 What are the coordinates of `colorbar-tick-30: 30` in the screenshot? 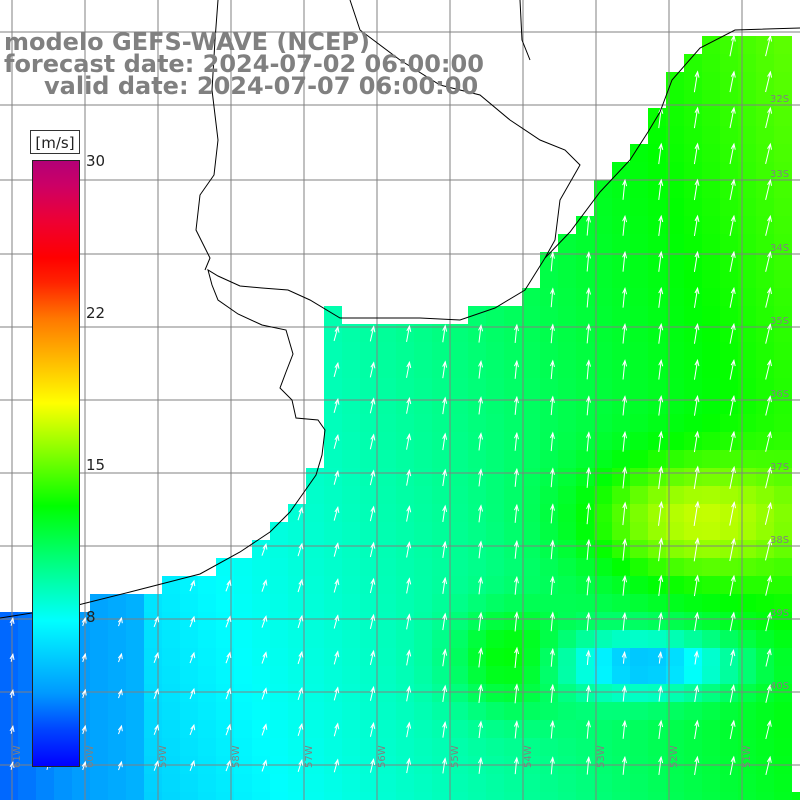 It's located at (96, 161).